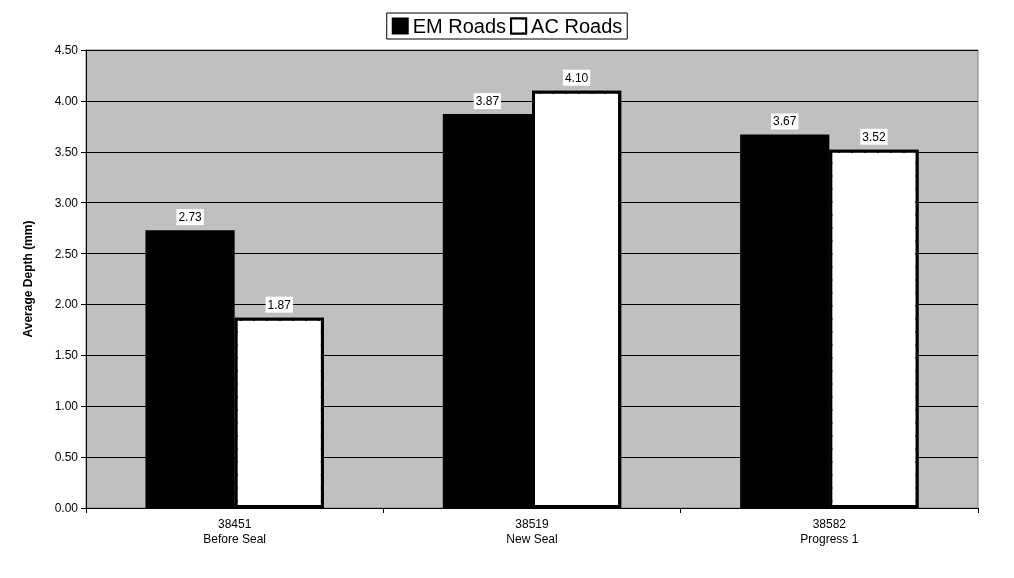 The width and height of the screenshot is (1014, 578). What do you see at coordinates (66, 457) in the screenshot?
I see `y-tick-label: 0.50` at bounding box center [66, 457].